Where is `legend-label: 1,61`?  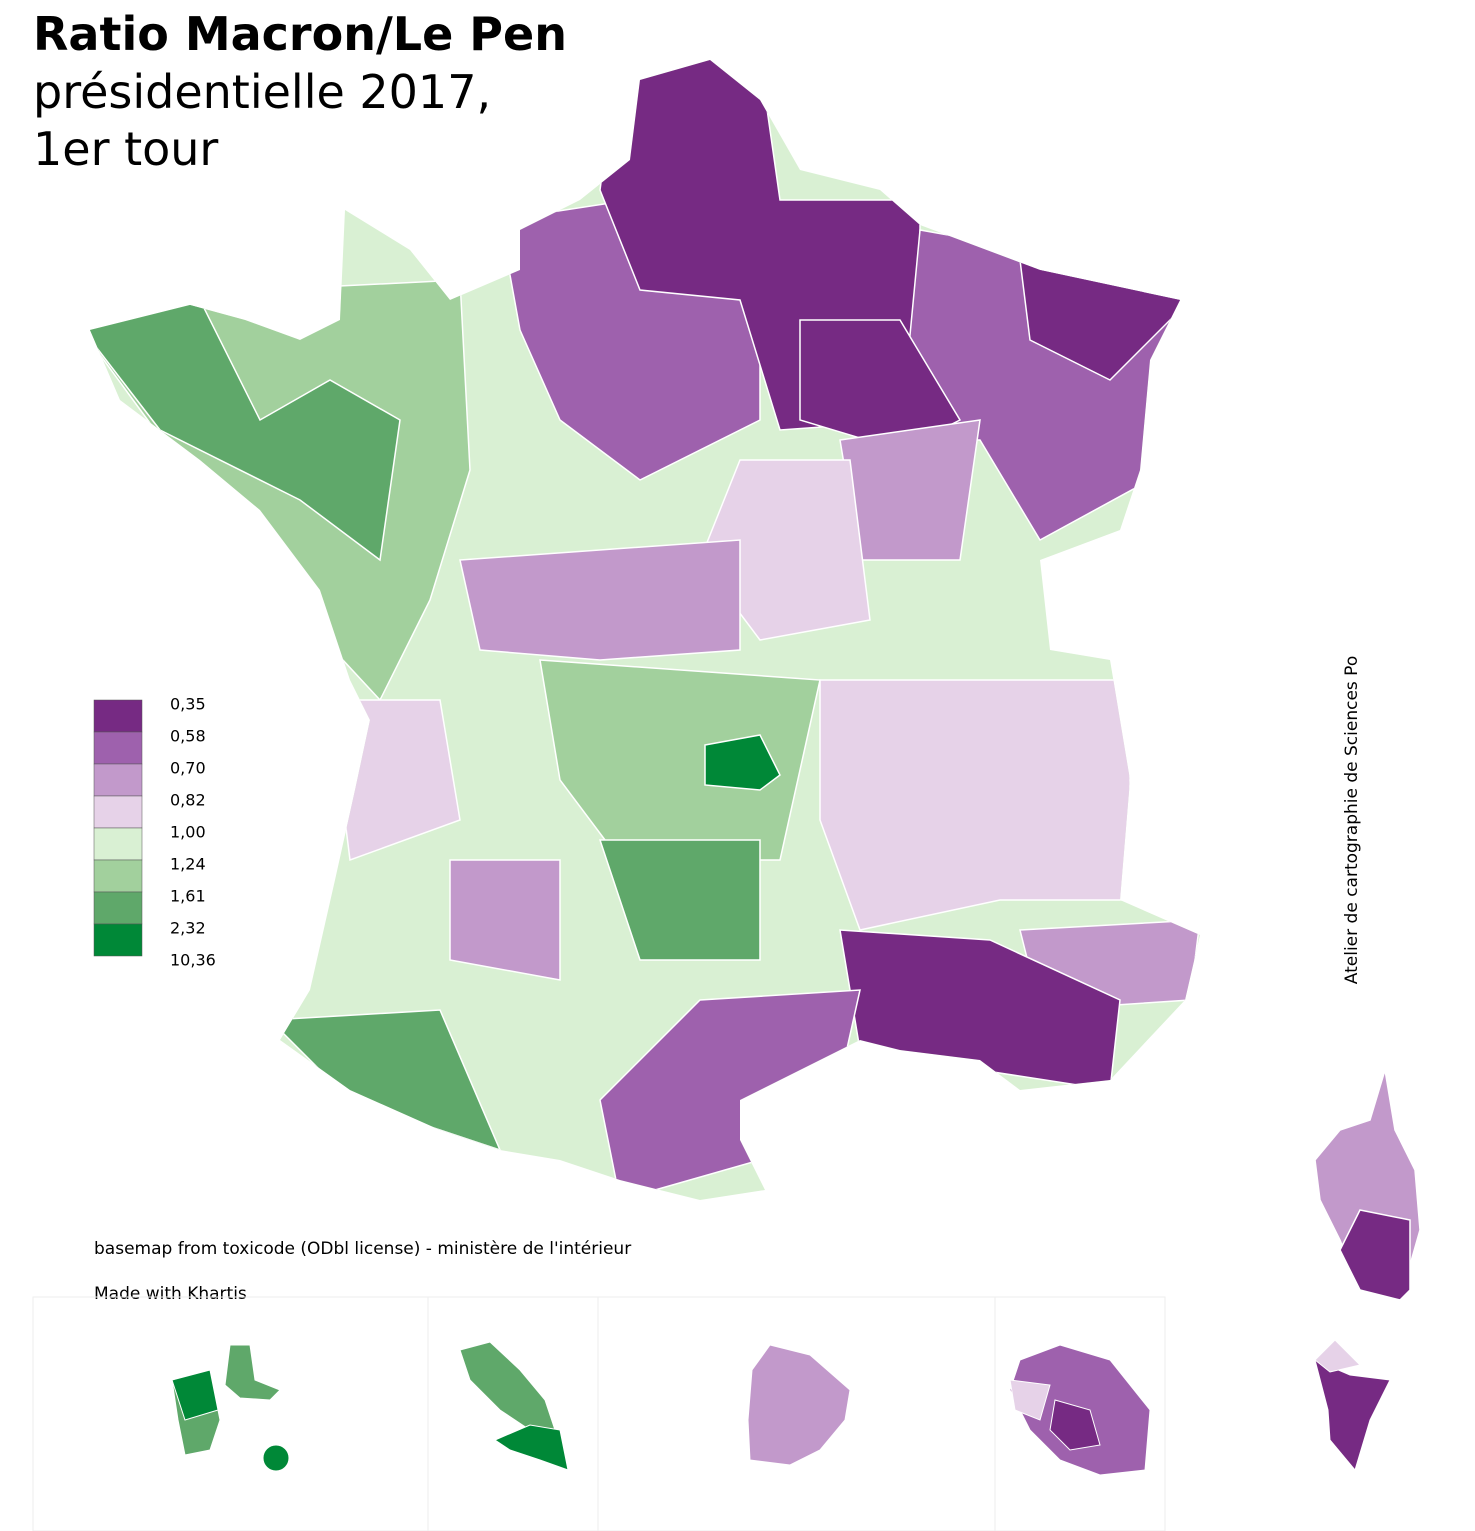 legend-label: 1,61 is located at coordinates (188, 896).